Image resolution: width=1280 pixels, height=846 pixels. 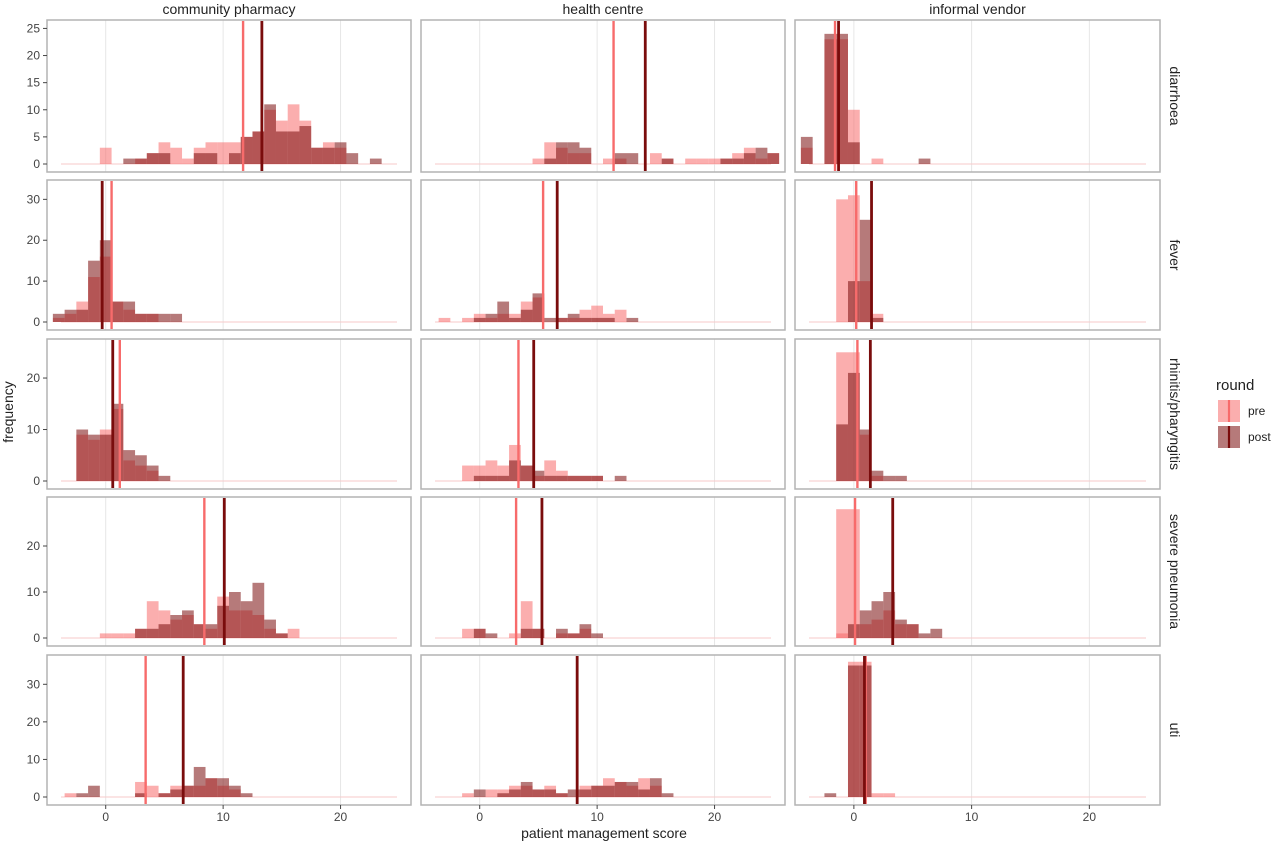 I want to click on panel-uti-health-centre: 0 10 20, so click(x=603, y=739).